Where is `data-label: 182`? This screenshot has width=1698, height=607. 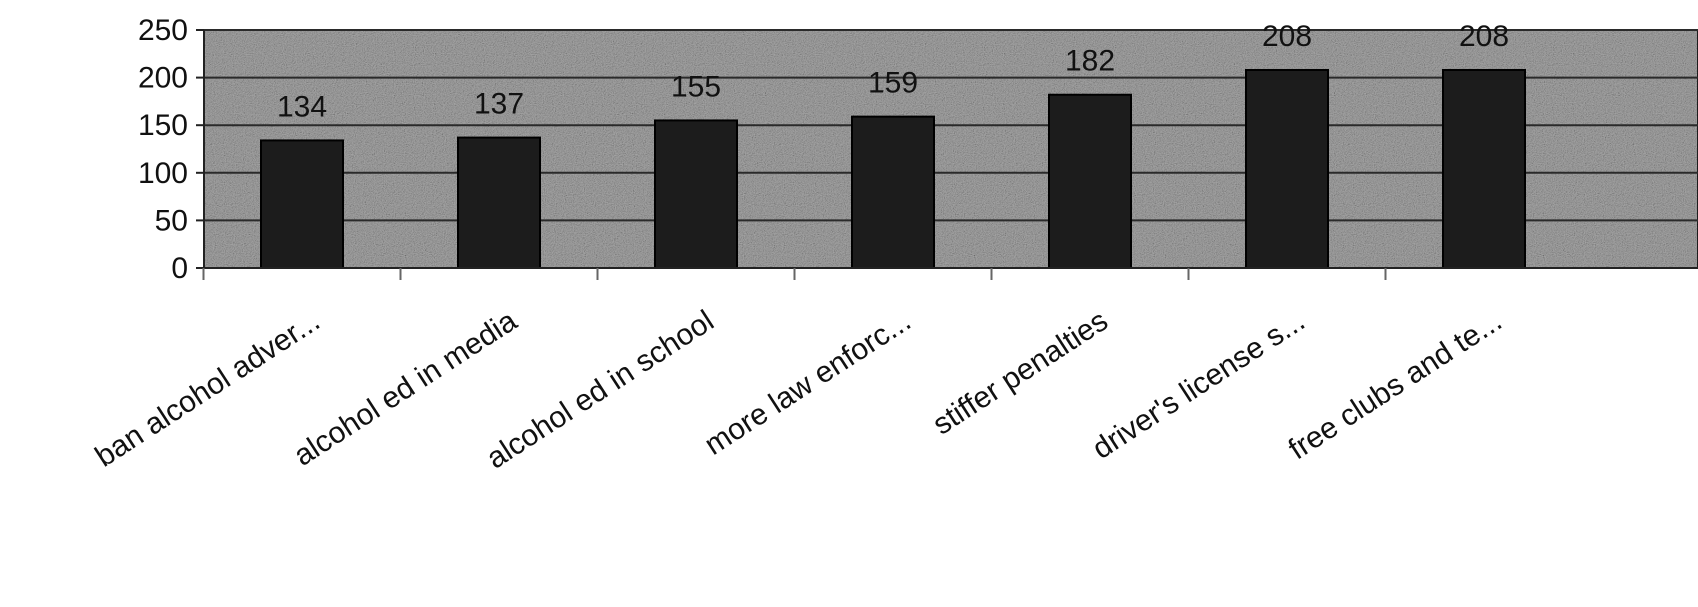 data-label: 182 is located at coordinates (1090, 61).